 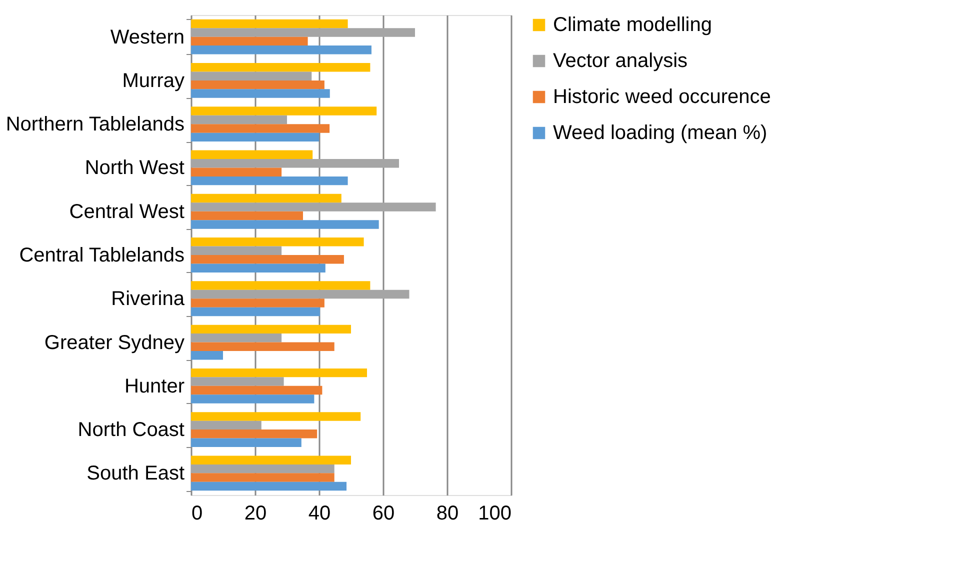 I want to click on x-tick-label: 40, so click(x=319, y=513).